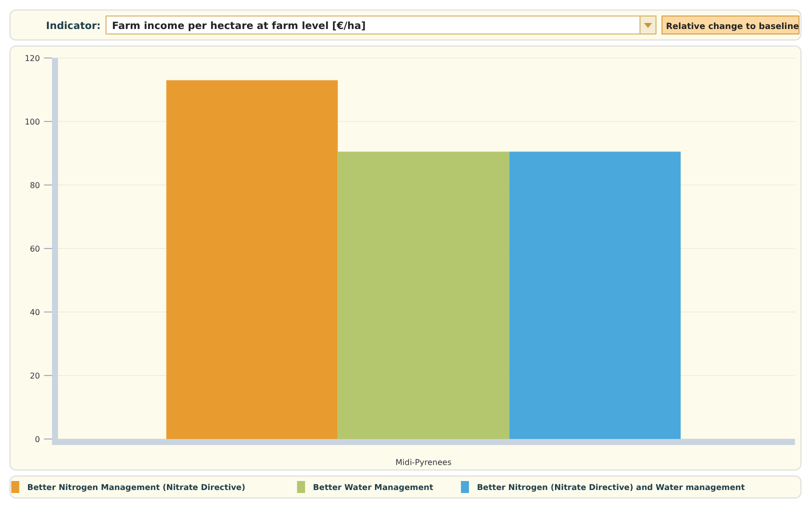 The image size is (811, 507). I want to click on y-tick-label: 120, so click(32, 58).